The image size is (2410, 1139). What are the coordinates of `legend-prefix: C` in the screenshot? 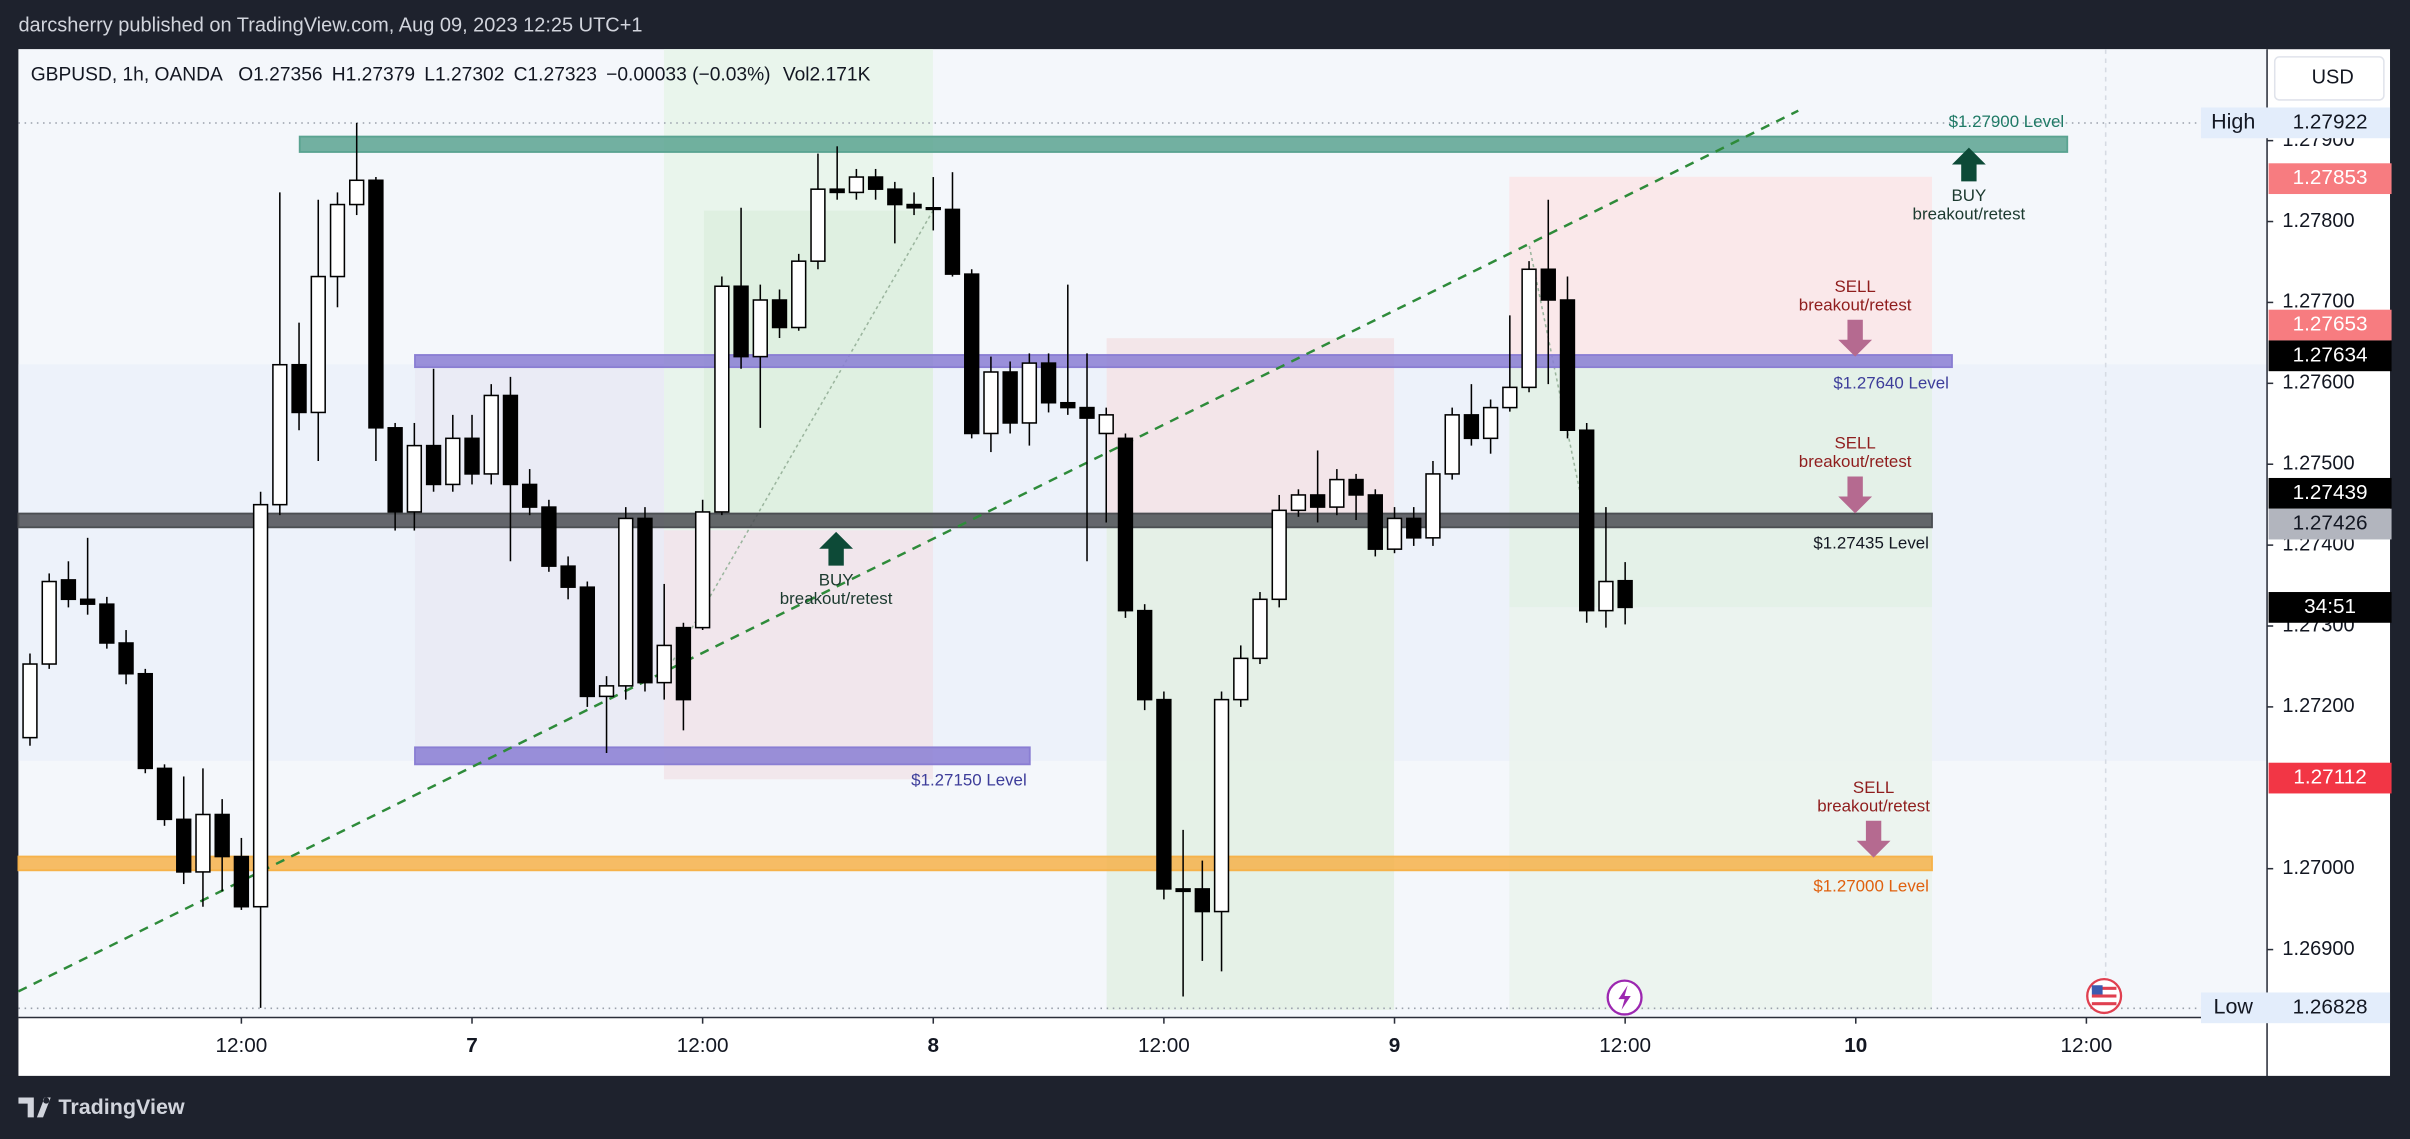 It's located at (521, 74).